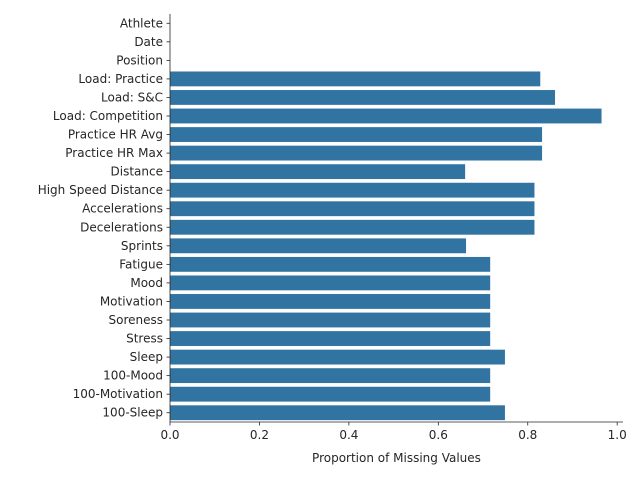 The image size is (640, 480). Describe the element at coordinates (118, 394) in the screenshot. I see `y-tick-label-20: 100-Motivation` at that location.